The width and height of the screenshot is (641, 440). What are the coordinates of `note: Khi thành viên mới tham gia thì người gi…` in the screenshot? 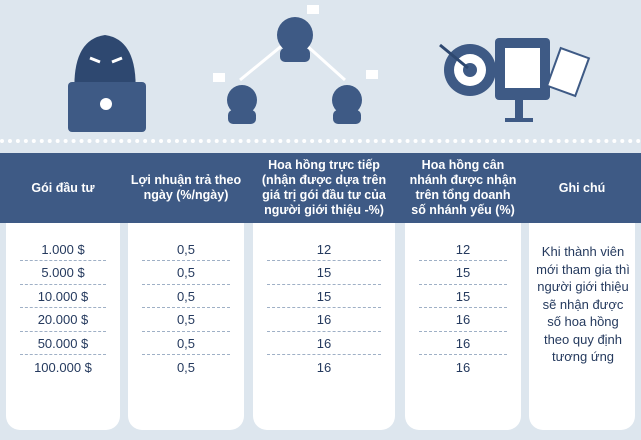 It's located at (583, 304).